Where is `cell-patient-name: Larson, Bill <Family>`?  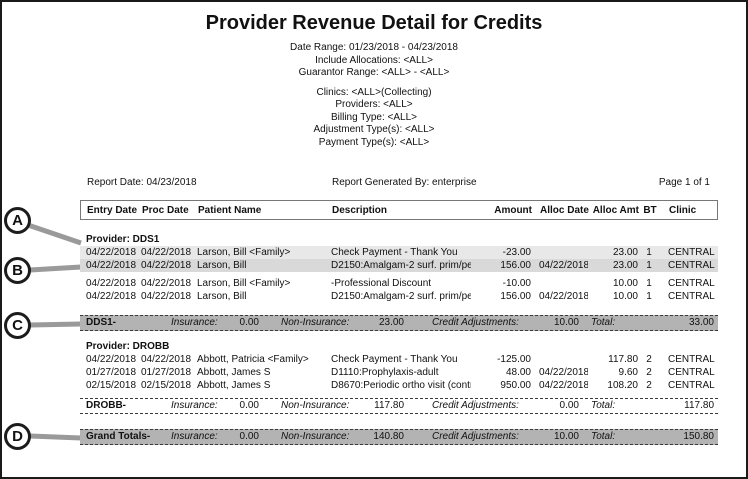 cell-patient-name: Larson, Bill <Family> is located at coordinates (244, 283).